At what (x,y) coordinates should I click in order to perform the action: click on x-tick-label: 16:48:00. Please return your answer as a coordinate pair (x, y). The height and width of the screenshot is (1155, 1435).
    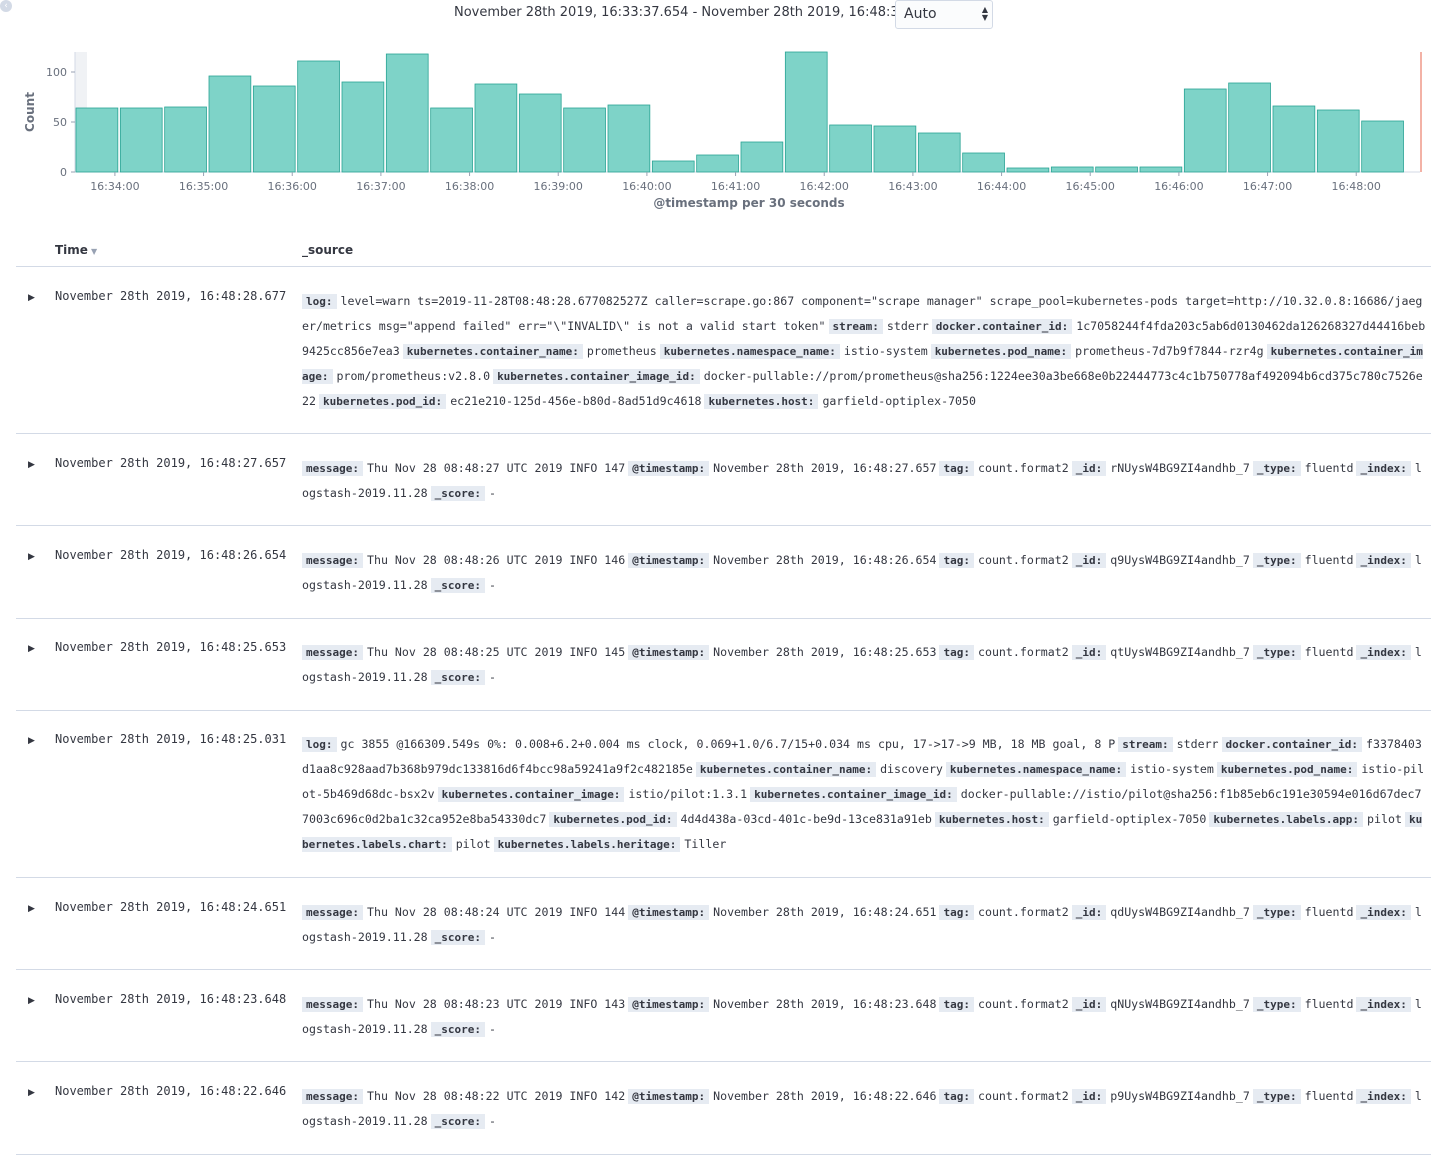
    Looking at the image, I should click on (1356, 186).